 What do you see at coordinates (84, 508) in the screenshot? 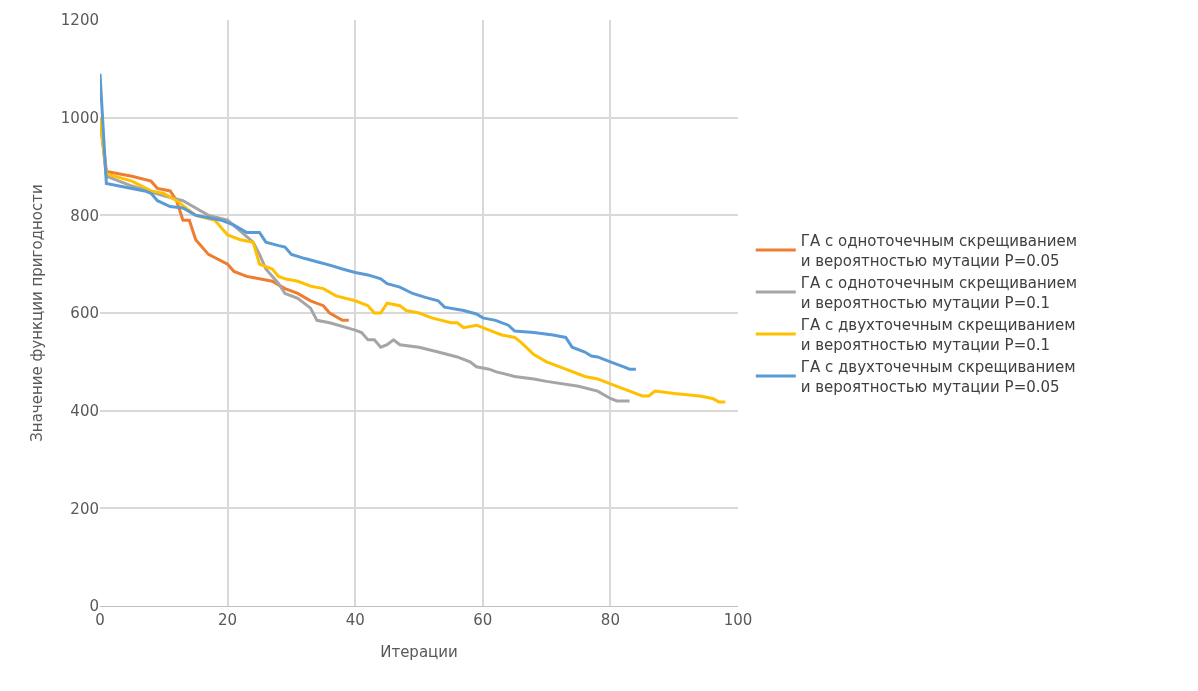
I see `y-tick-label: 200` at bounding box center [84, 508].